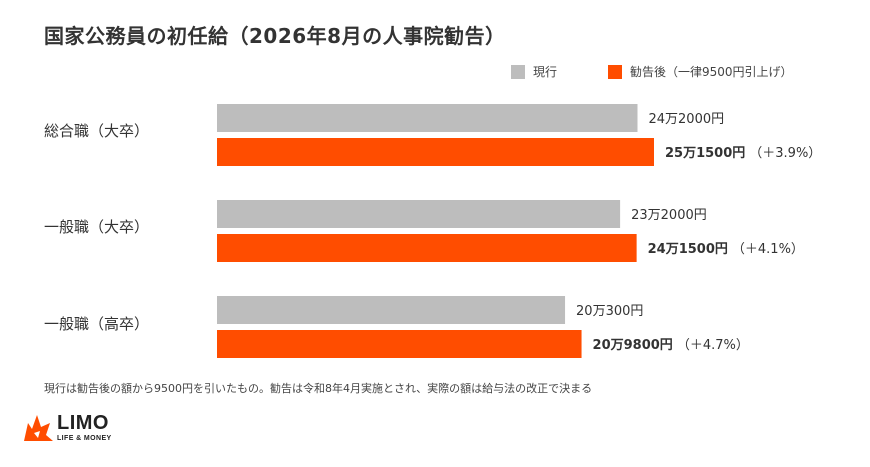 Image resolution: width=870 pixels, height=467 pixels. Describe the element at coordinates (97, 324) in the screenshot. I see `category-label-ippanshoku-kosotsu: 一般職（高卒）` at that location.